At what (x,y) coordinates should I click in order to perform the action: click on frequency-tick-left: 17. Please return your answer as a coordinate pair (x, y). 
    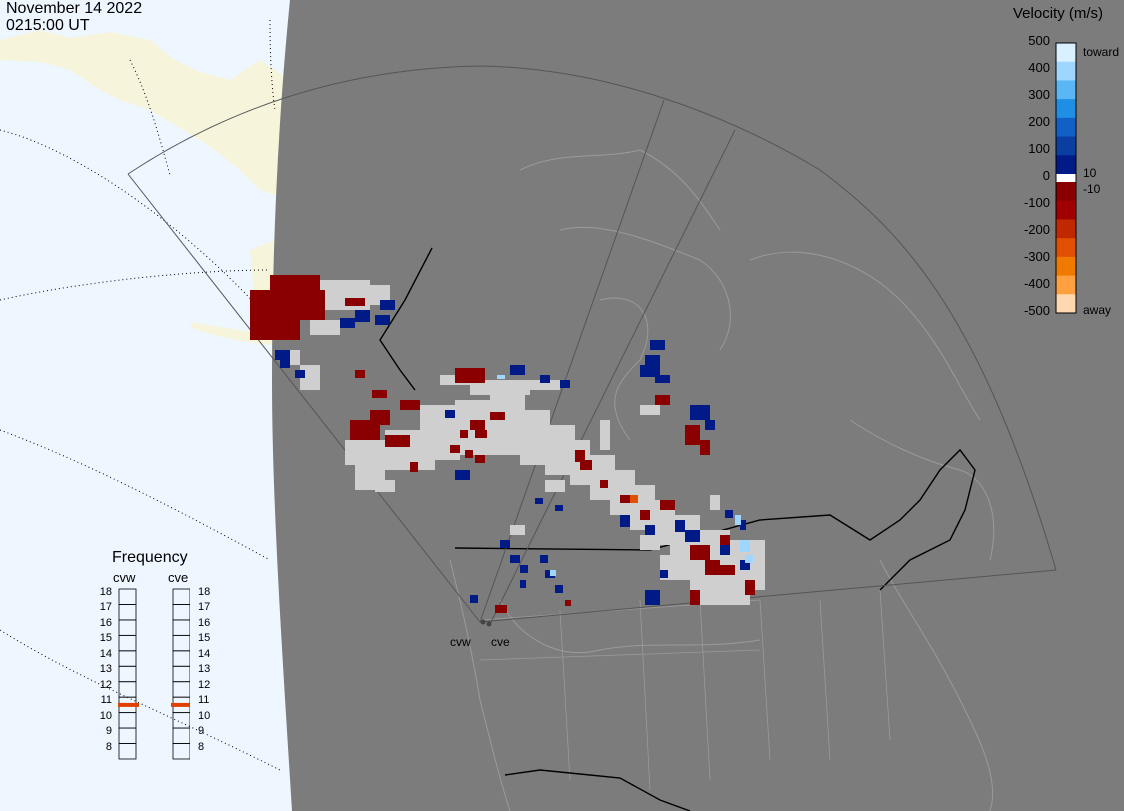
    Looking at the image, I should click on (105, 607).